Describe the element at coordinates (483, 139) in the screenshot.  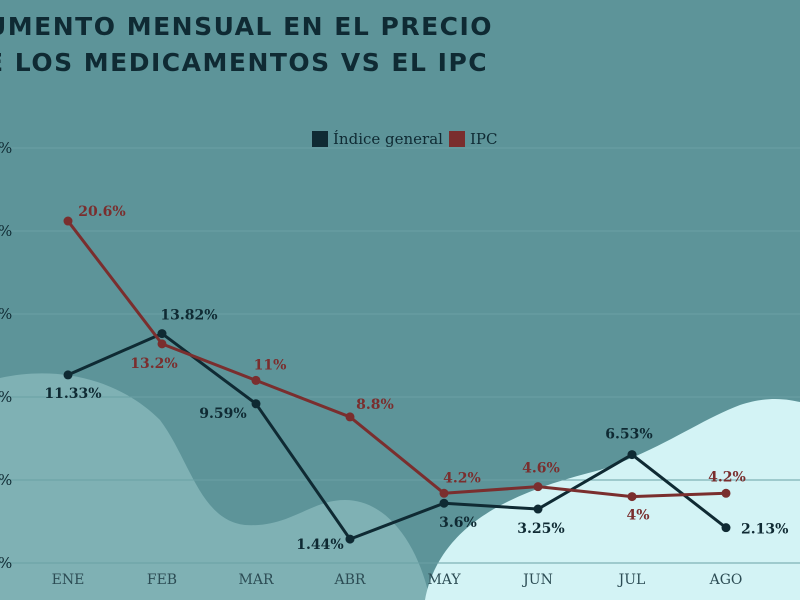
I see `legend-label-ipc: IPC` at that location.